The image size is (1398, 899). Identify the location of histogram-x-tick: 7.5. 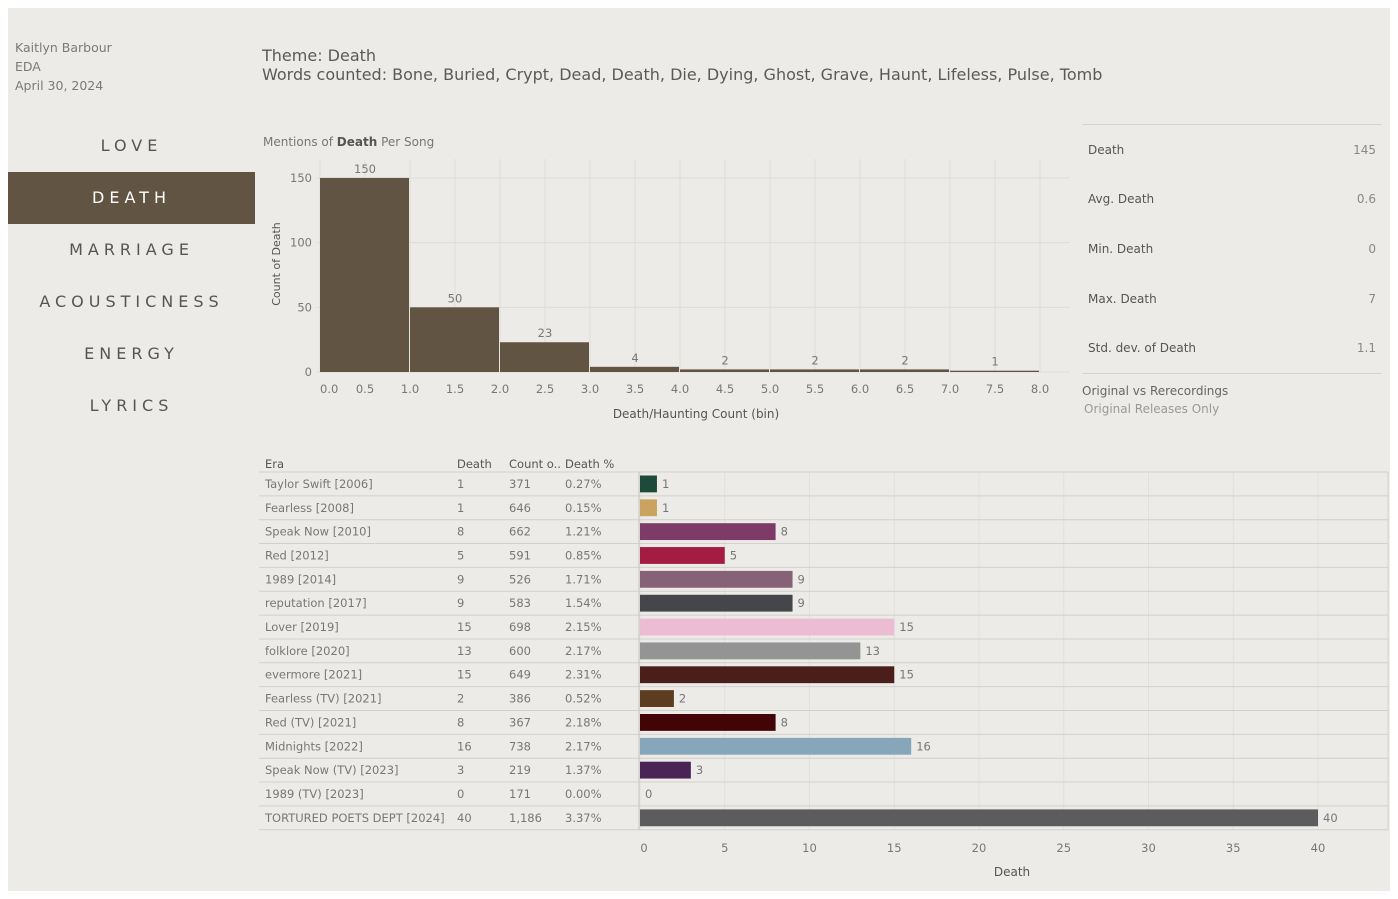
(995, 389).